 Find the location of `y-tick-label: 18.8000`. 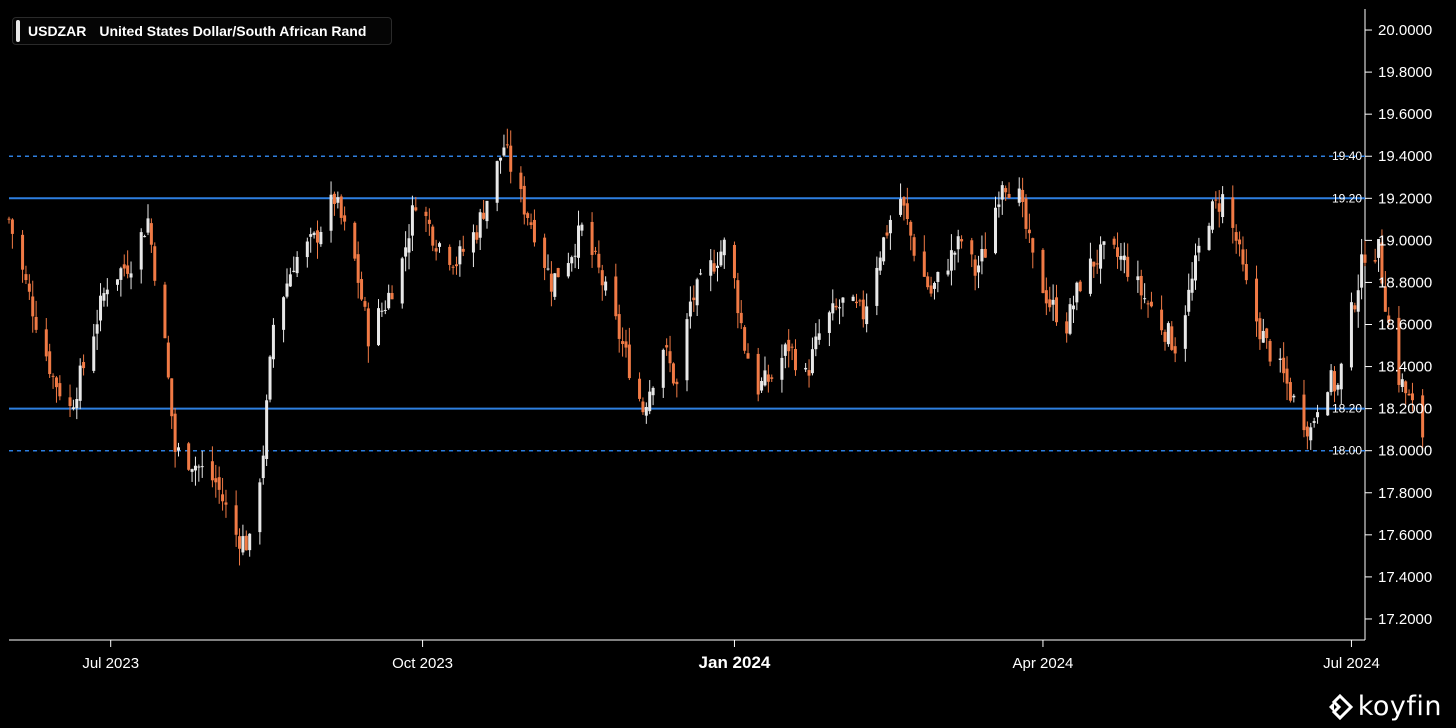

y-tick-label: 18.8000 is located at coordinates (1405, 282).